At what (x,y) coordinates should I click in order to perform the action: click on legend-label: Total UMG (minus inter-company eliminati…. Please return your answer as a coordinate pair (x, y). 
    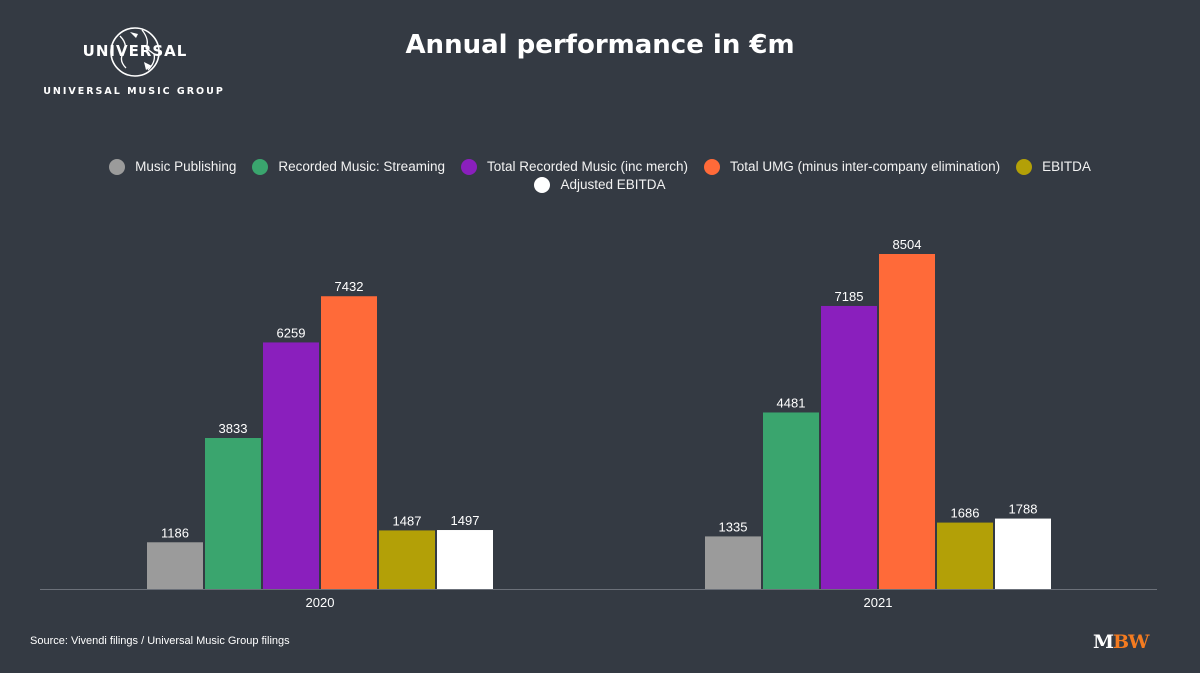
    Looking at the image, I should click on (865, 166).